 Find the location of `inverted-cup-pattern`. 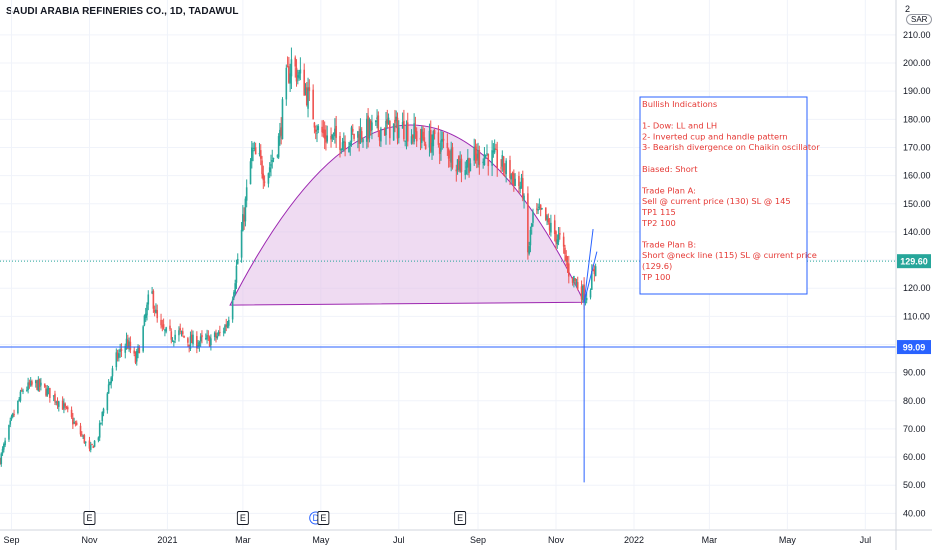

inverted-cup-pattern is located at coordinates (407, 215).